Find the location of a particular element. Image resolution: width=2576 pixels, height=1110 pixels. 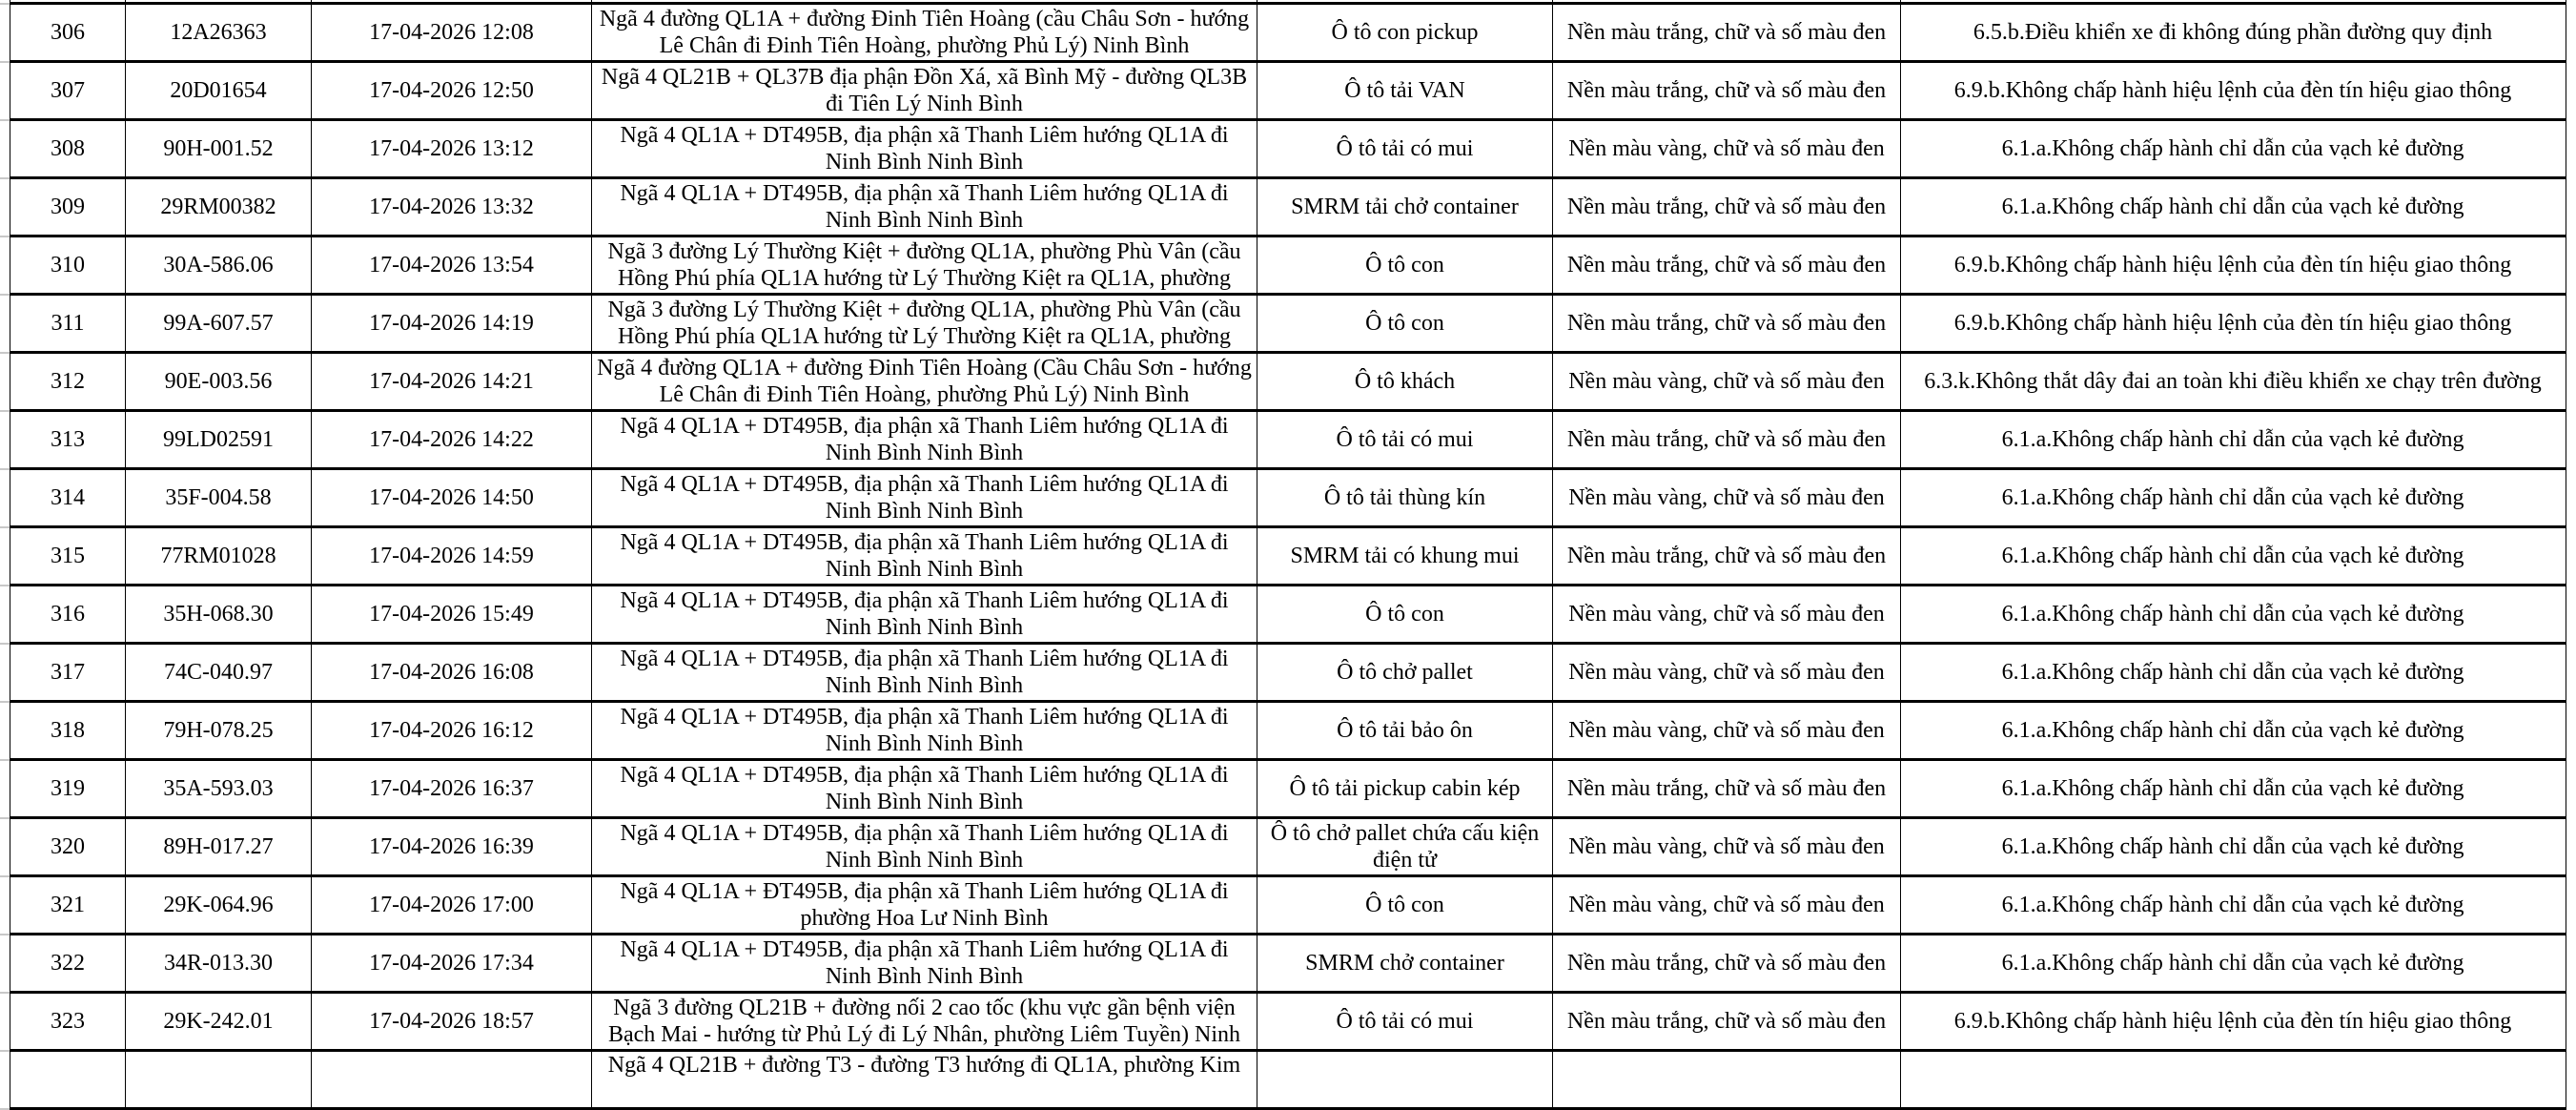

license-plate-cell: 79H-078.25 is located at coordinates (219, 731).